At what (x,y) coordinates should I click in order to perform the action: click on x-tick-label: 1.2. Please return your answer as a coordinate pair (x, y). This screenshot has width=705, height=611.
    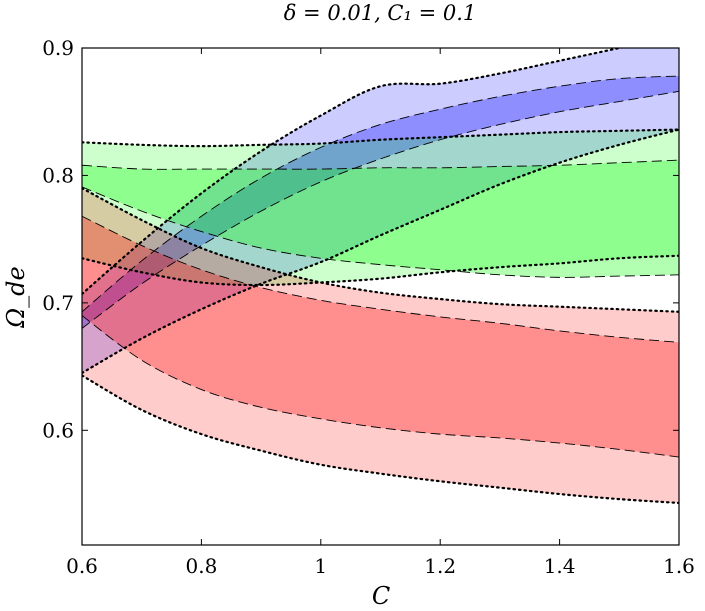
    Looking at the image, I should click on (440, 566).